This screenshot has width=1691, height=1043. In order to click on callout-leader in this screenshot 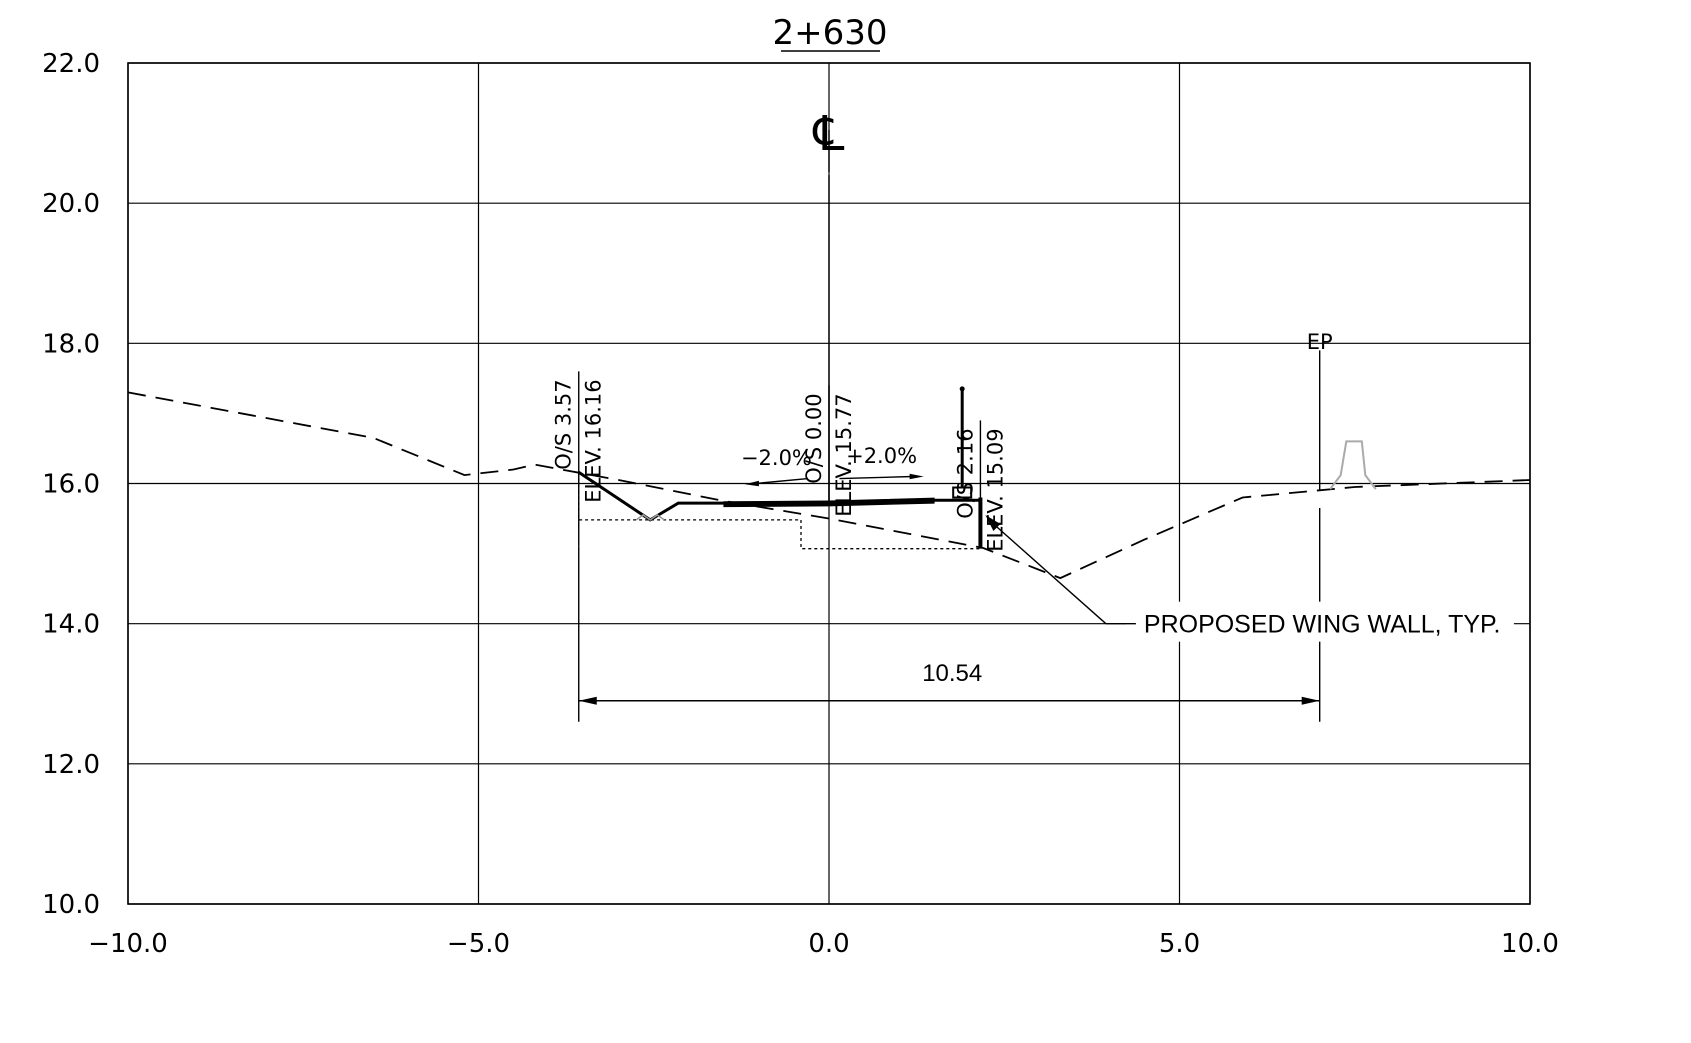, I will do `click(1049, 573)`.